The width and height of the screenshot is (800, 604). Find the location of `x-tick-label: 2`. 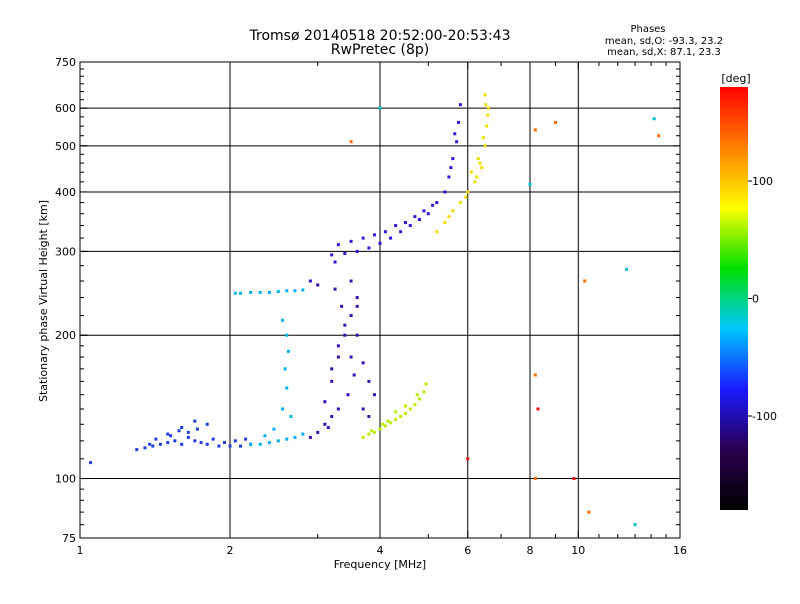

x-tick-label: 2 is located at coordinates (230, 550).